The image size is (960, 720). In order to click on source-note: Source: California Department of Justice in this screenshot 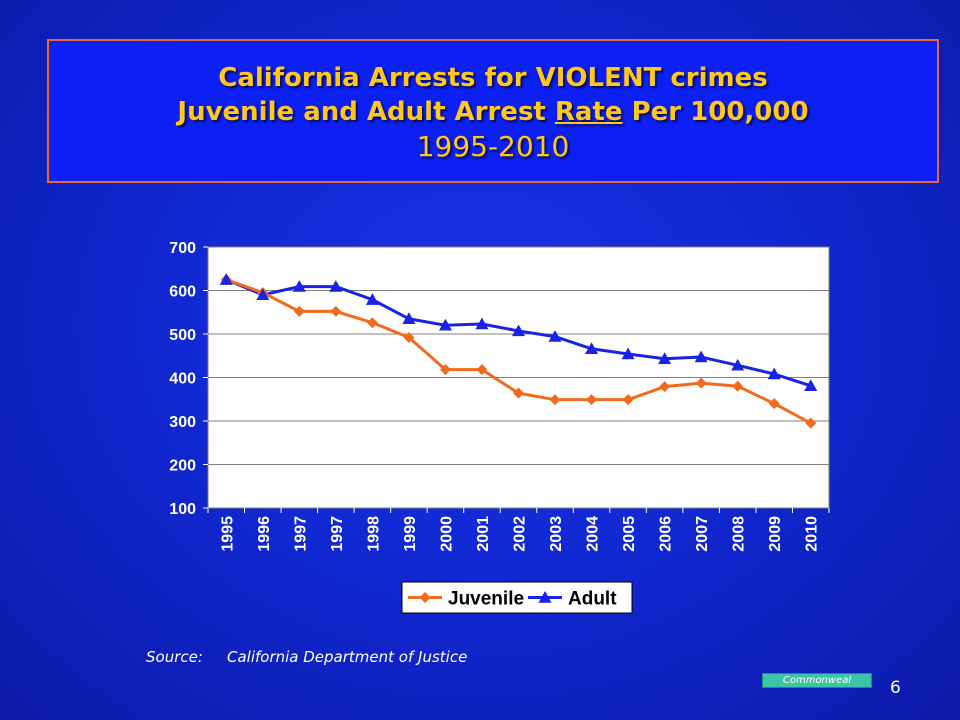, I will do `click(306, 657)`.